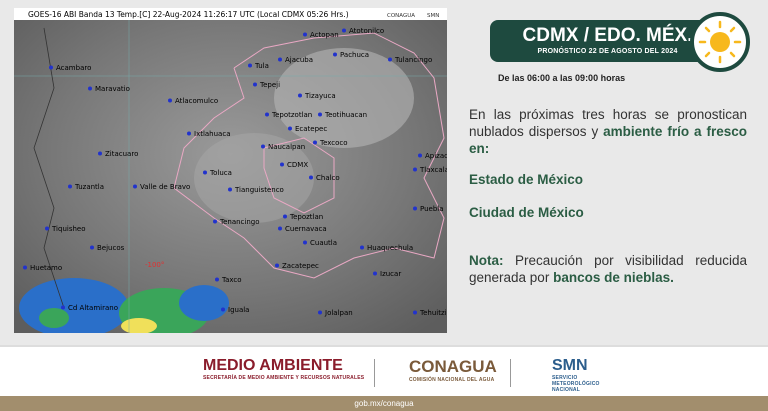 Image resolution: width=768 pixels, height=411 pixels. Describe the element at coordinates (230, 14) in the screenshot. I see `map-header-bar` at that location.